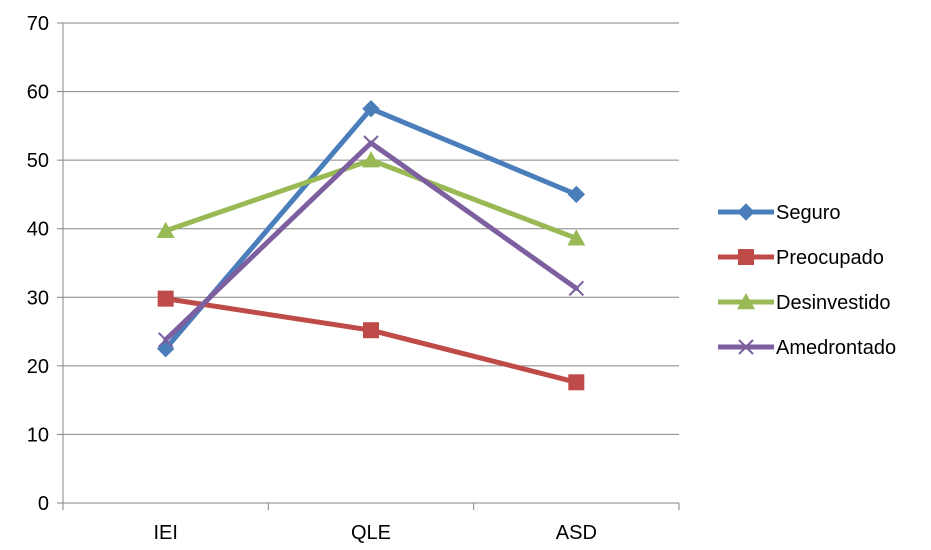  I want to click on legend-label: Preocupado, so click(830, 258).